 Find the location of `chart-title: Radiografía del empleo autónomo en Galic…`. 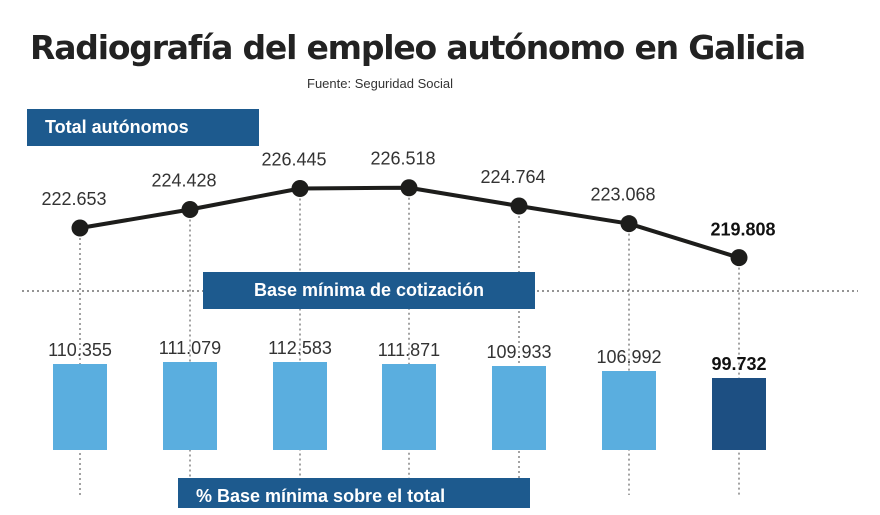

chart-title: Radiografía del empleo autónomo en Galic… is located at coordinates (418, 47).